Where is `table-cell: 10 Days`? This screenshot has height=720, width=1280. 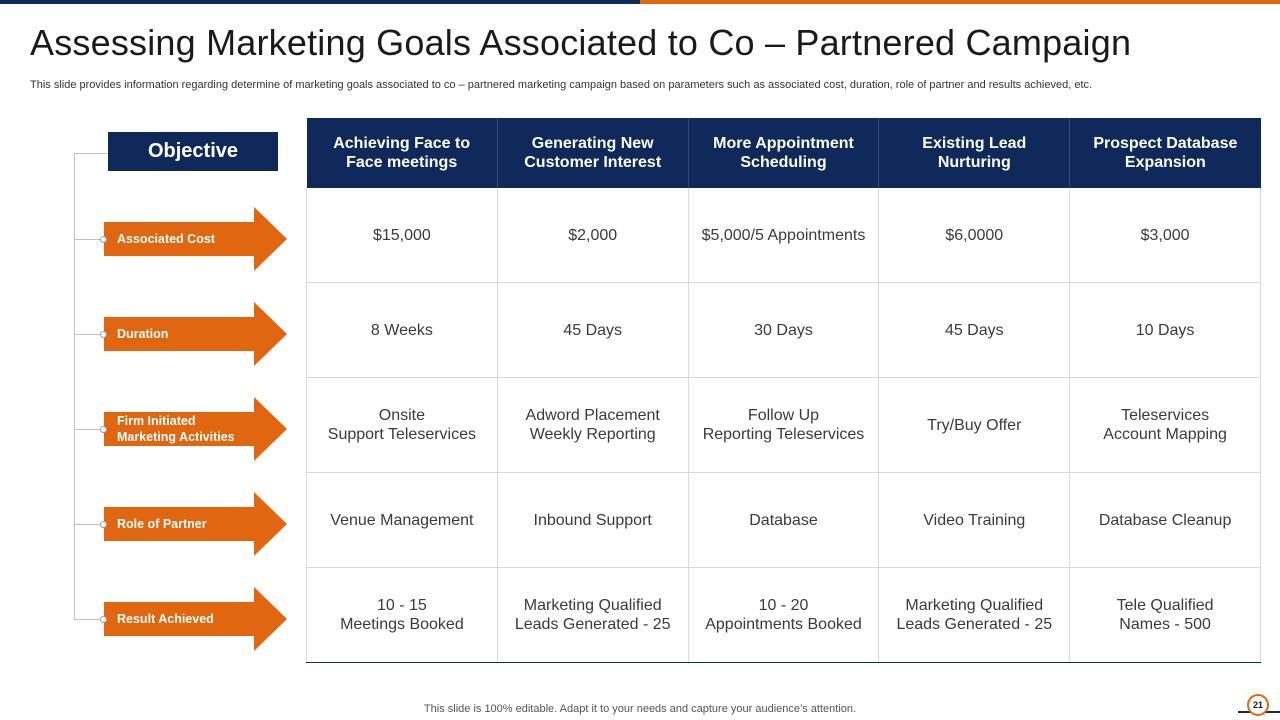 table-cell: 10 Days is located at coordinates (1165, 330).